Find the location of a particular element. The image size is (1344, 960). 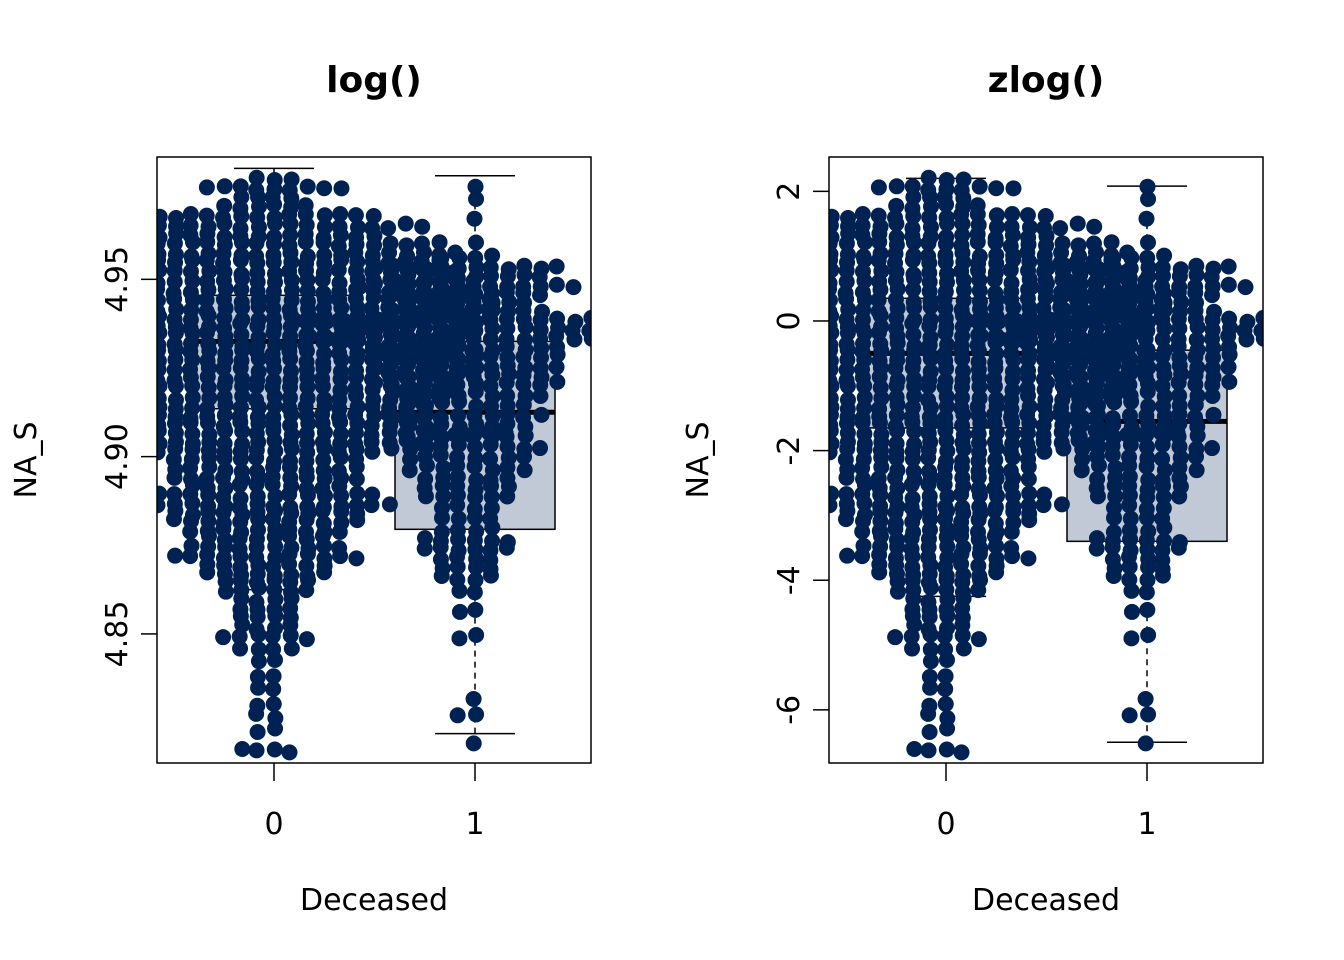

y-tick-label: -4 is located at coordinates (789, 580).